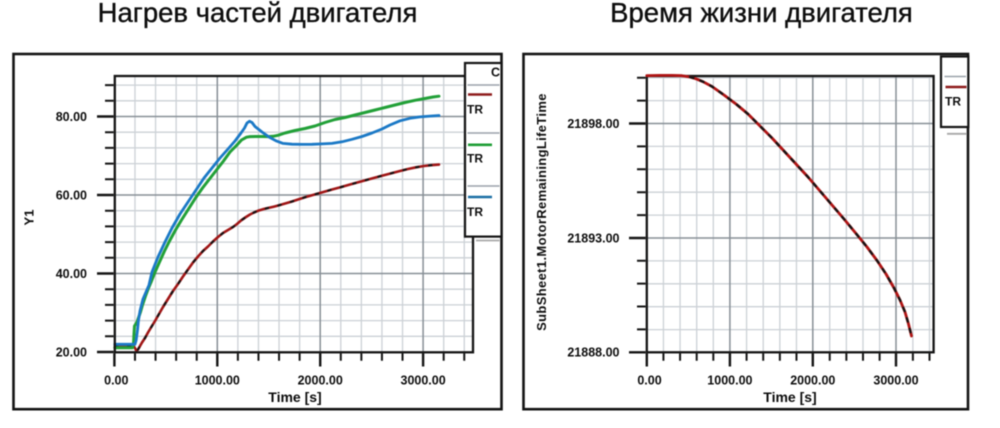 The height and width of the screenshot is (428, 1000). I want to click on svg-text: 60.00, so click(71, 195).